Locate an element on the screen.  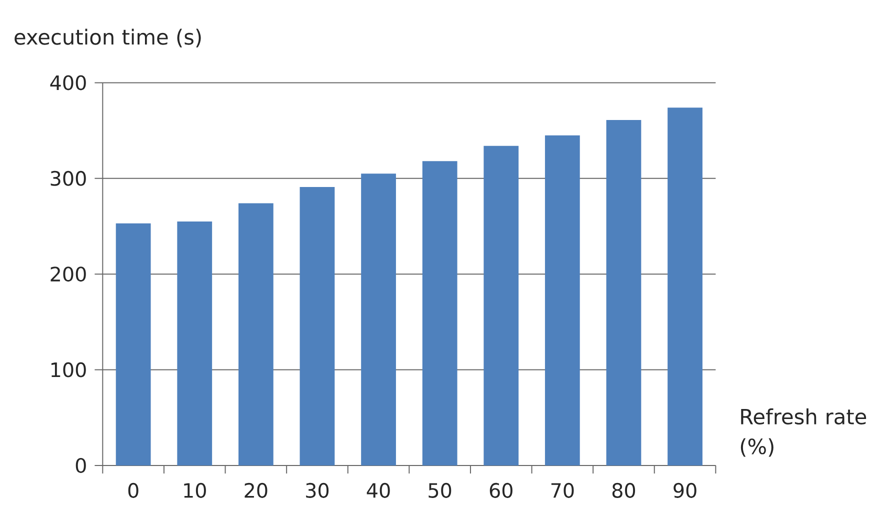
y-tick-label: 0 is located at coordinates (81, 465).